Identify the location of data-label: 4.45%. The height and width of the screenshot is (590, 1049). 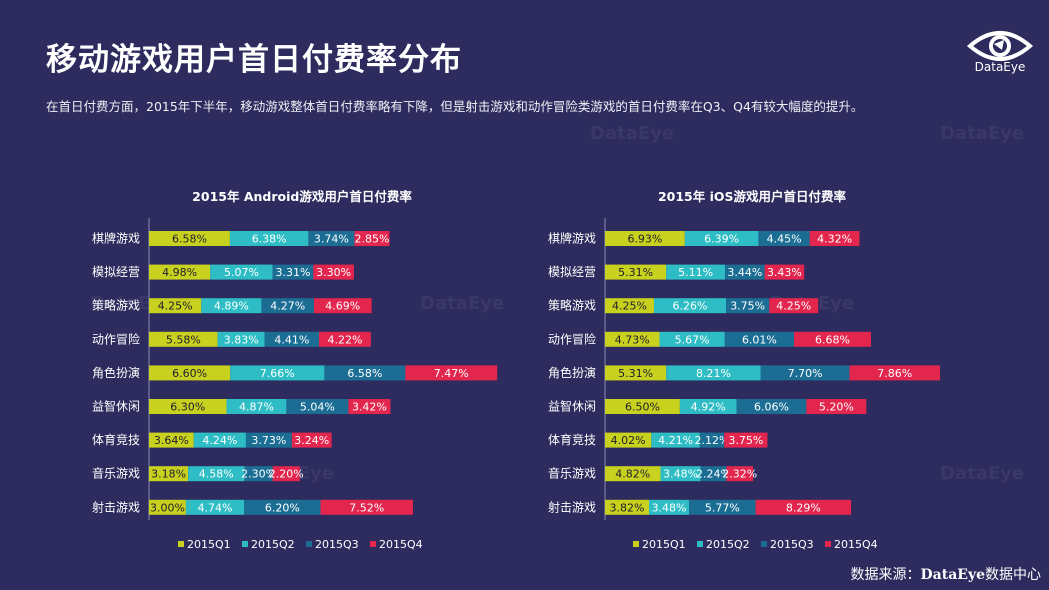
(784, 239).